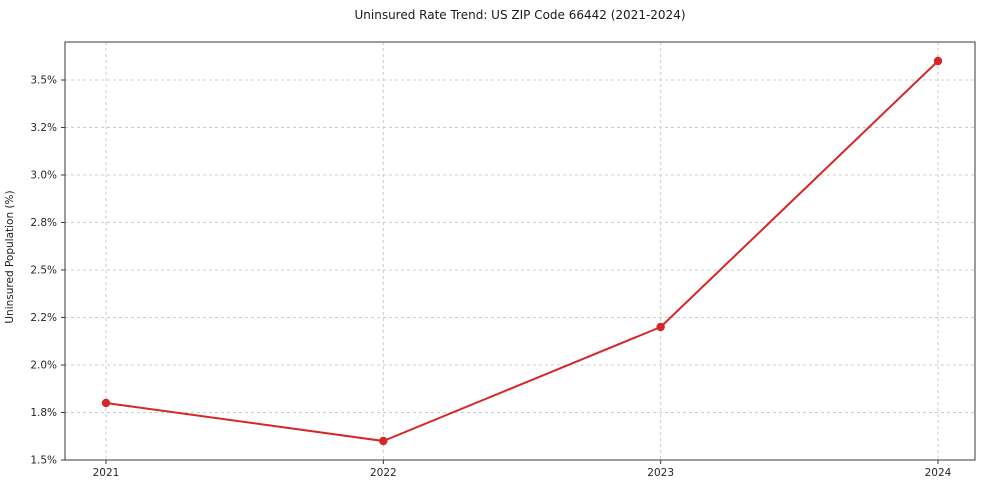  Describe the element at coordinates (938, 473) in the screenshot. I see `x-tick-label: 2024` at that location.